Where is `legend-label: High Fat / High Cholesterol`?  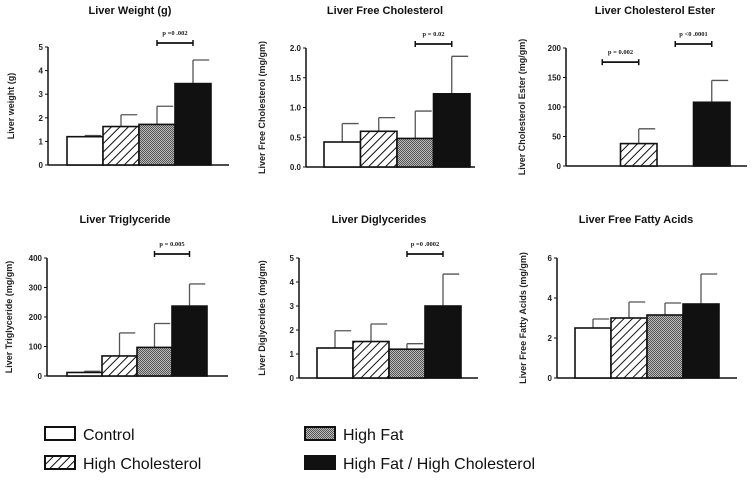
legend-label: High Fat / High Cholesterol is located at coordinates (439, 464).